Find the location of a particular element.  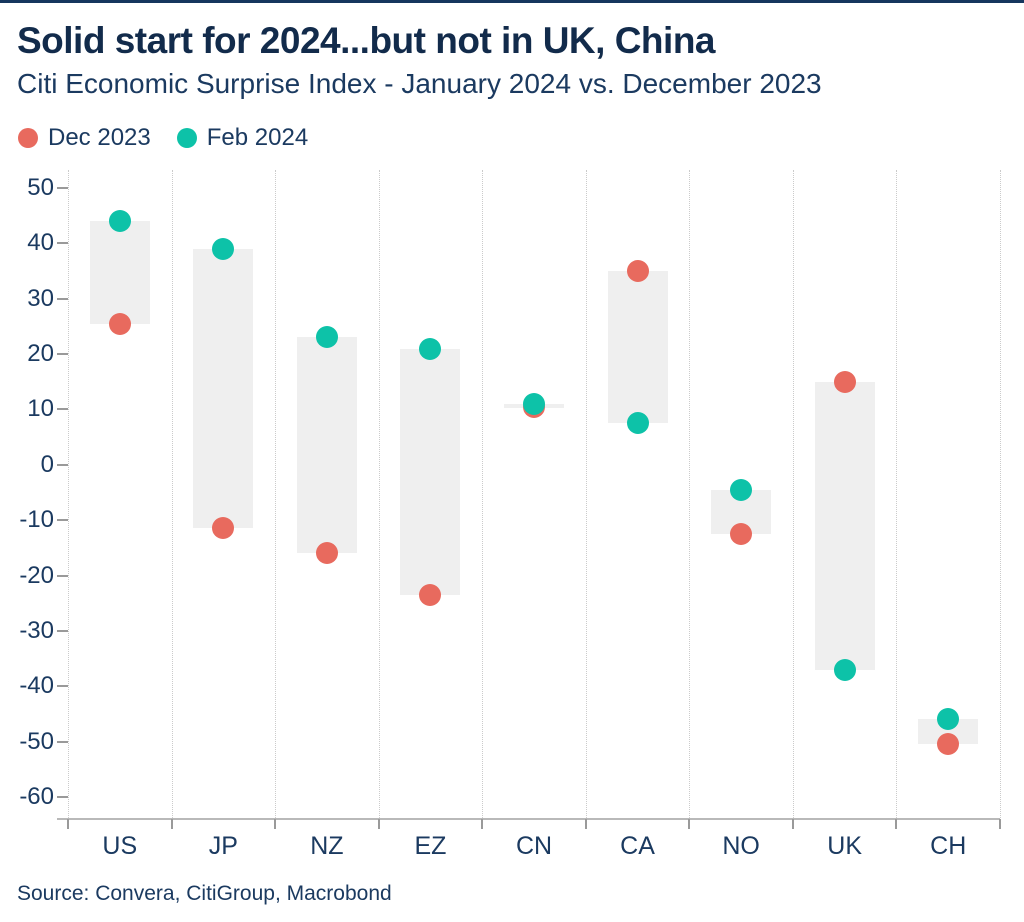

feb-dot-NO is located at coordinates (741, 489).